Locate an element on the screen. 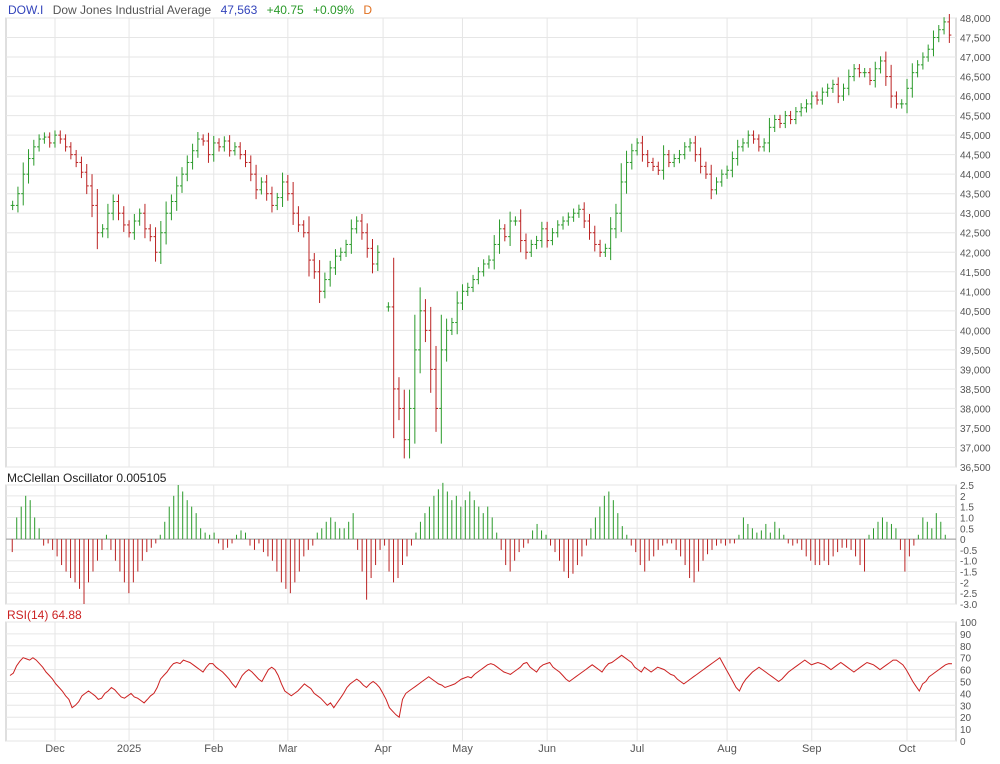 The height and width of the screenshot is (764, 1000). mcclellan-axis-tick-label: 0.5 is located at coordinates (967, 529).